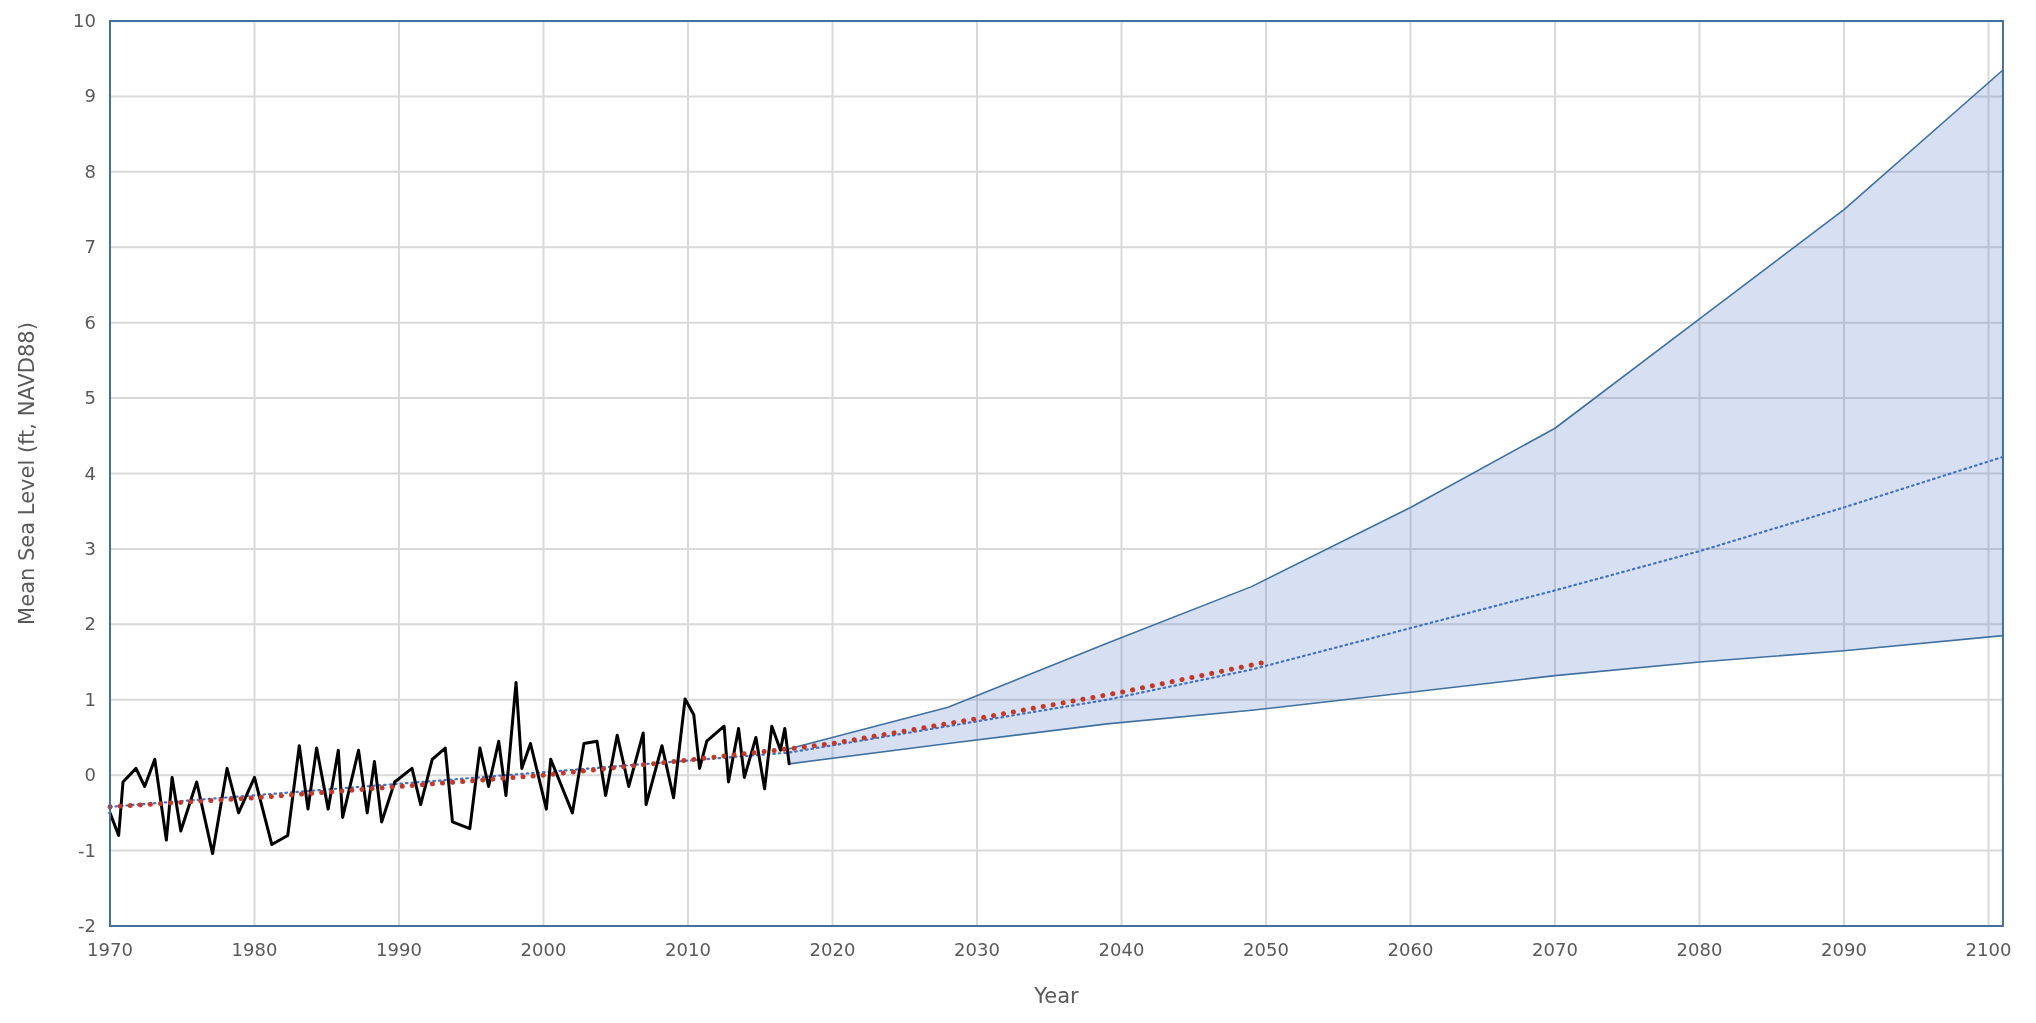 Image resolution: width=2036 pixels, height=1023 pixels. Describe the element at coordinates (254, 949) in the screenshot. I see `x-tick-label: 1980` at that location.